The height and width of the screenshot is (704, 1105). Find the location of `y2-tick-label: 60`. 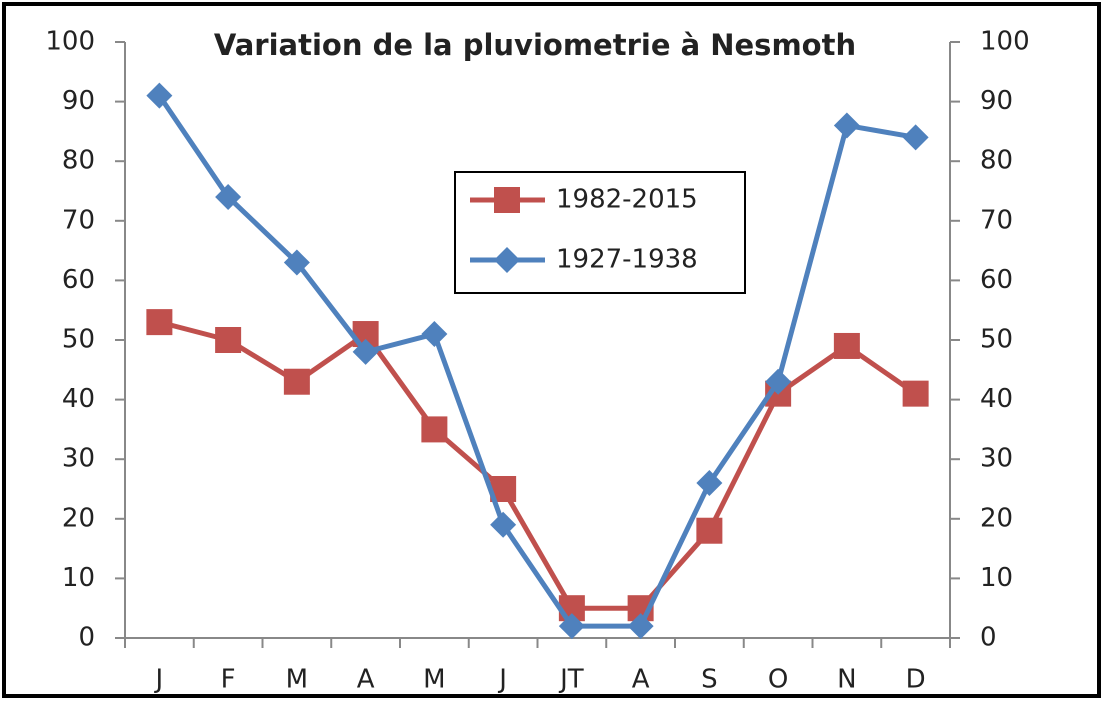

y2-tick-label: 60 is located at coordinates (996, 280).